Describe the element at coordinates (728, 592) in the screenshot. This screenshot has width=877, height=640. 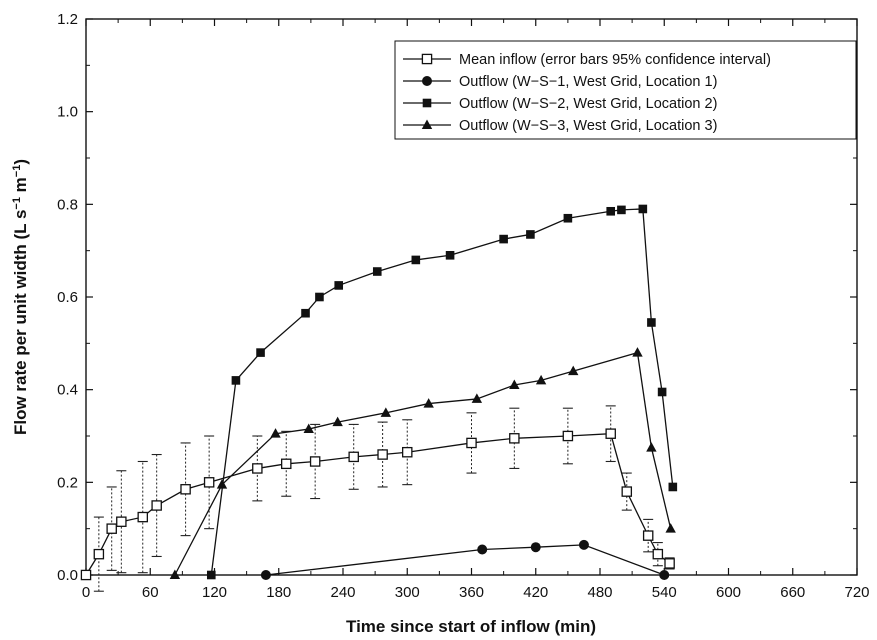
I see `x-tick-label: 600` at that location.